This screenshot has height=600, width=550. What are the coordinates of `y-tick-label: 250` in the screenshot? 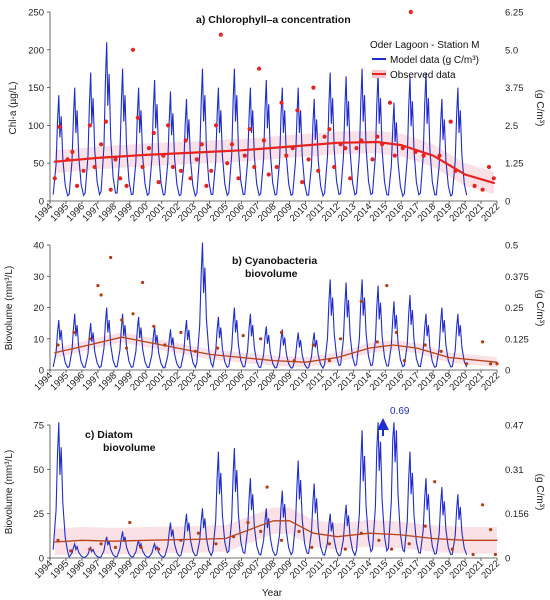 It's located at (36, 13).